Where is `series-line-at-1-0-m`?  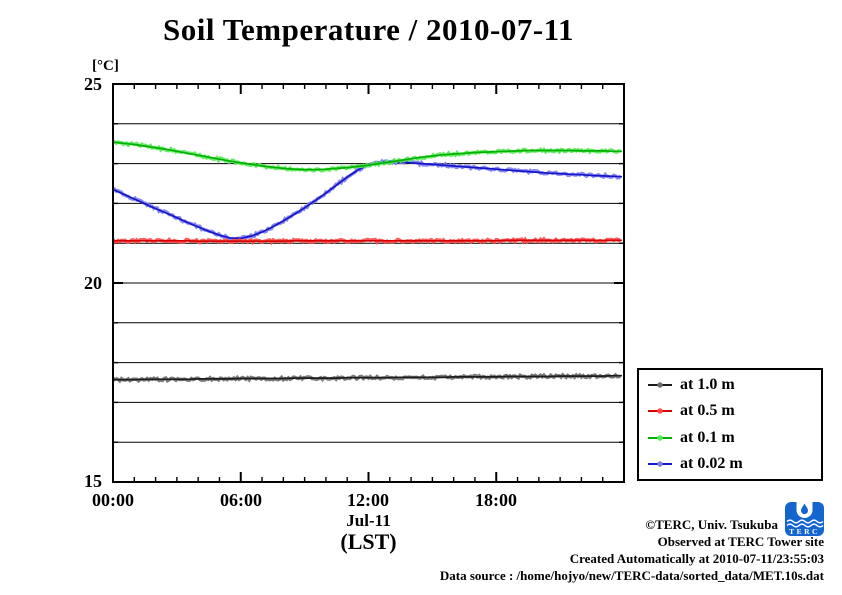 series-line-at-1-0-m is located at coordinates (367, 377).